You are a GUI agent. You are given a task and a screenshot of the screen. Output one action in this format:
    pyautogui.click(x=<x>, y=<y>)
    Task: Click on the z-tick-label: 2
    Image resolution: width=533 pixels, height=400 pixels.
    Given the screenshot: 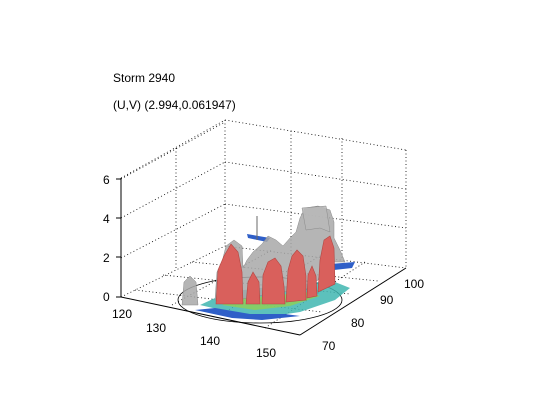 What is the action you would take?
    pyautogui.click(x=106, y=258)
    